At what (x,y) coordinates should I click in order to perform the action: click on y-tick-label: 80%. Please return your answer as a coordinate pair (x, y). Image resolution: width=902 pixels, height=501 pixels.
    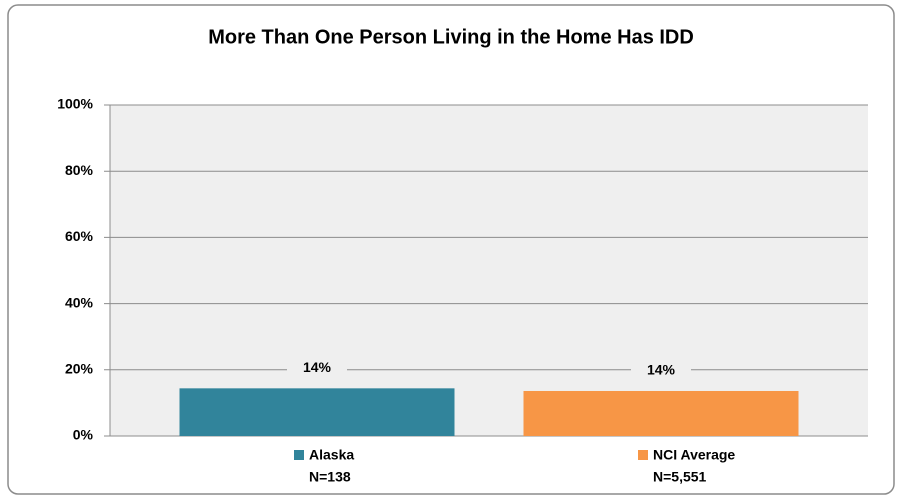
    Looking at the image, I should click on (79, 170).